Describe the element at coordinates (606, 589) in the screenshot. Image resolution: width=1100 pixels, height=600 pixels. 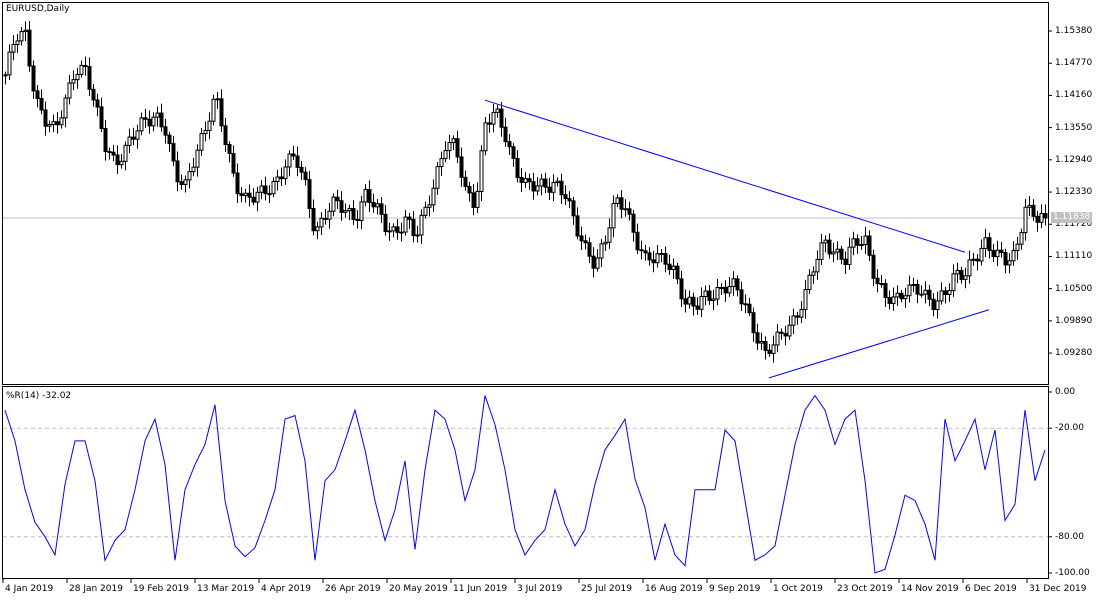
I see `time-tick-label: 25 Jul 2019` at that location.